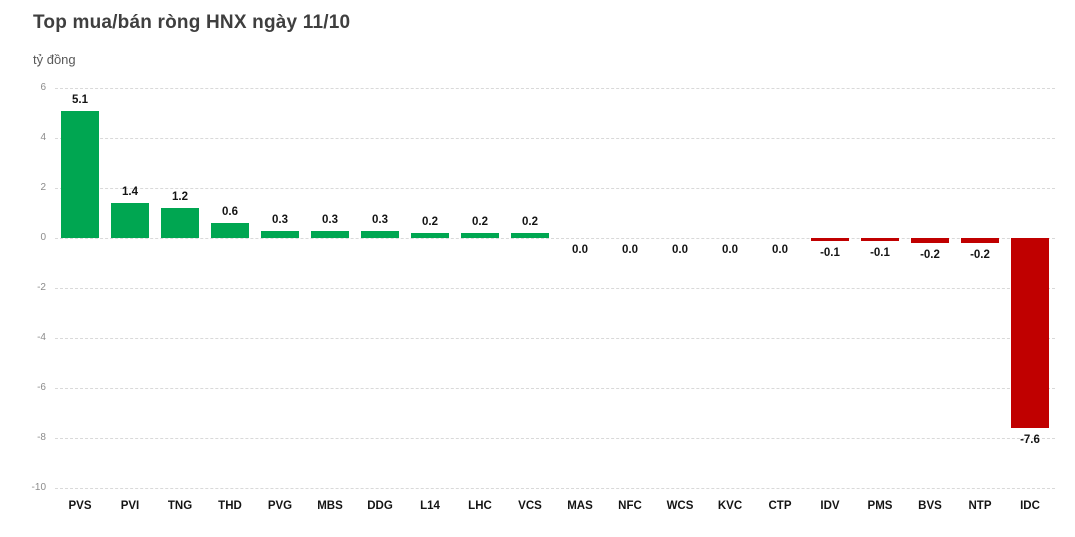 This screenshot has width=1075, height=537. Describe the element at coordinates (130, 220) in the screenshot. I see `bar-PVI` at that location.